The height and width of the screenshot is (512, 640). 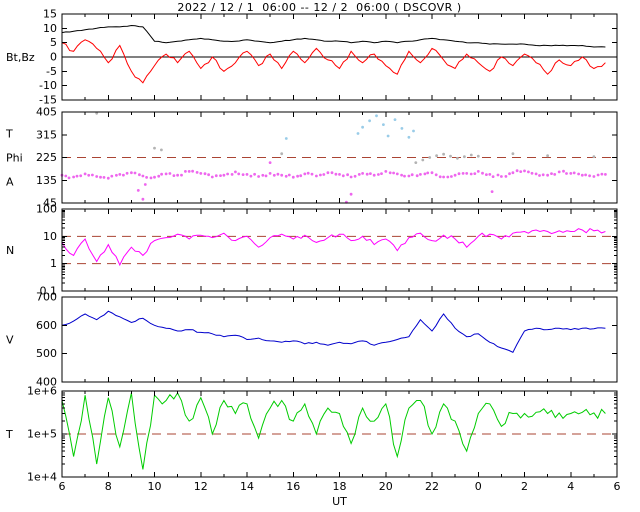 What do you see at coordinates (10, 340) in the screenshot?
I see `y-axis-label: V` at bounding box center [10, 340].